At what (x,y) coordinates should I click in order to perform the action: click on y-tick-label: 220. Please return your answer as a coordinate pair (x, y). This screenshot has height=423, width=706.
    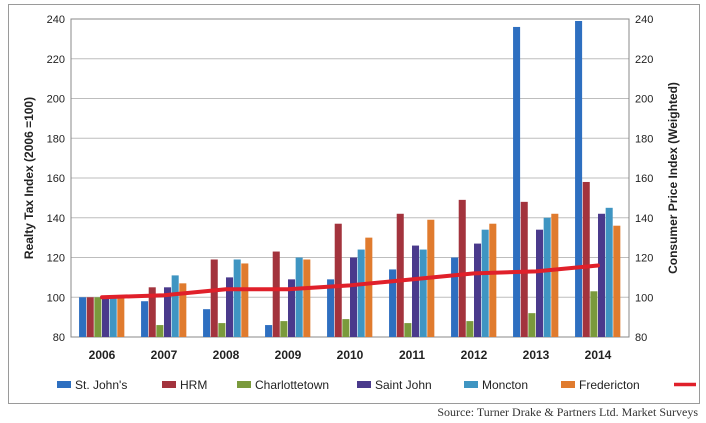
    Looking at the image, I should click on (56, 60).